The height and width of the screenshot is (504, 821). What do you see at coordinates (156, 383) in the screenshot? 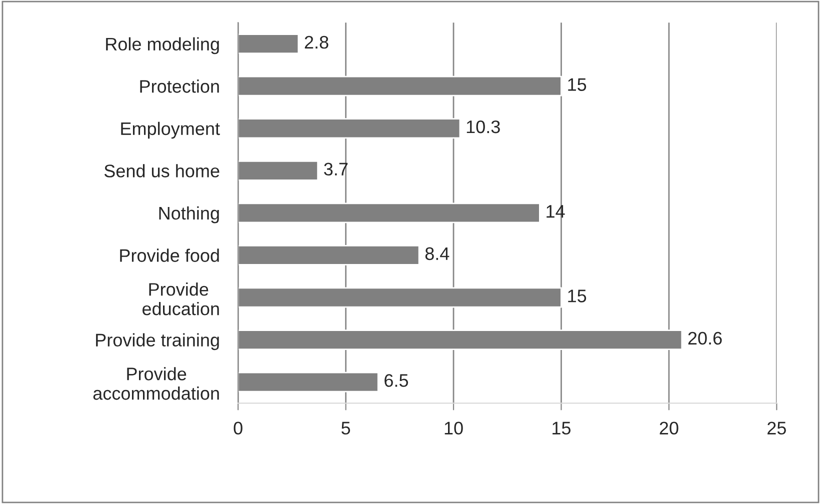
I see `y-tick-label: Provide accommodation` at bounding box center [156, 383].